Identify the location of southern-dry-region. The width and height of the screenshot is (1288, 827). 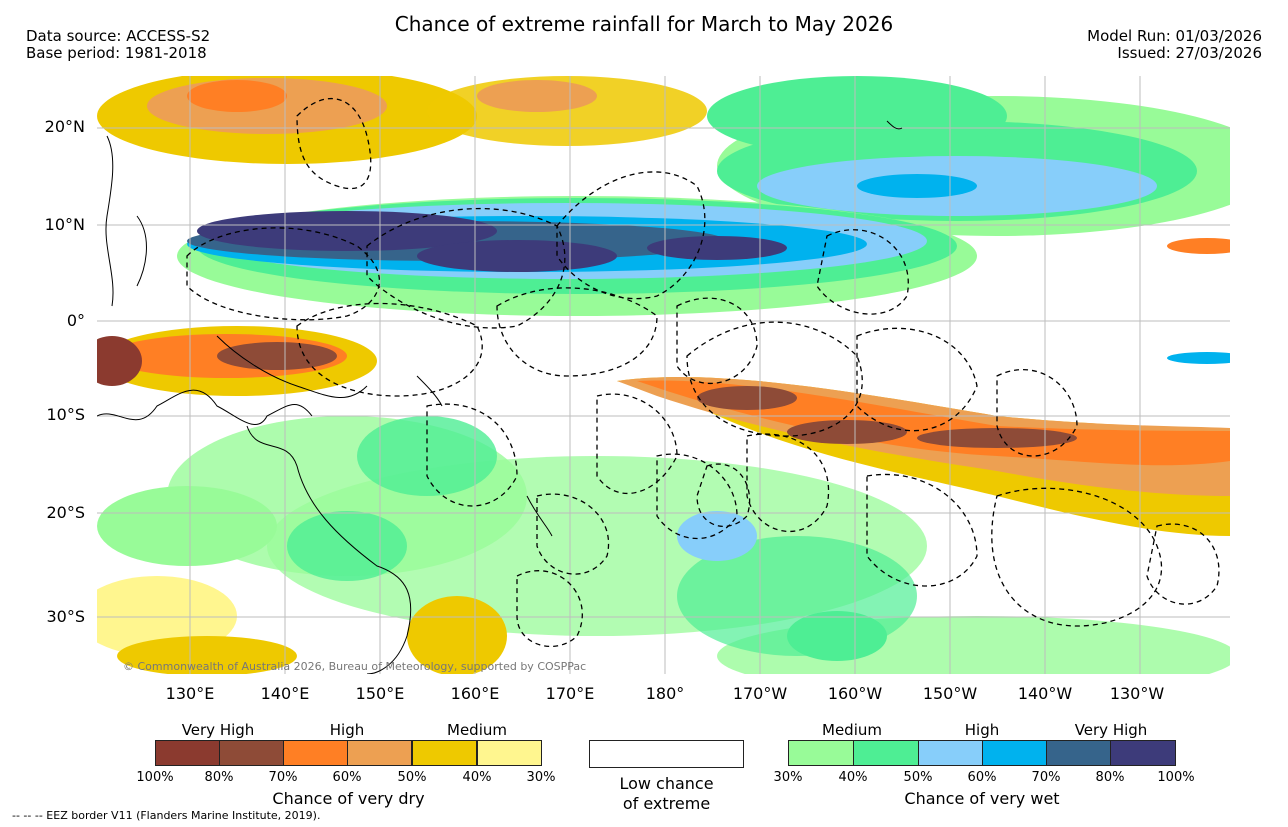
(923, 456).